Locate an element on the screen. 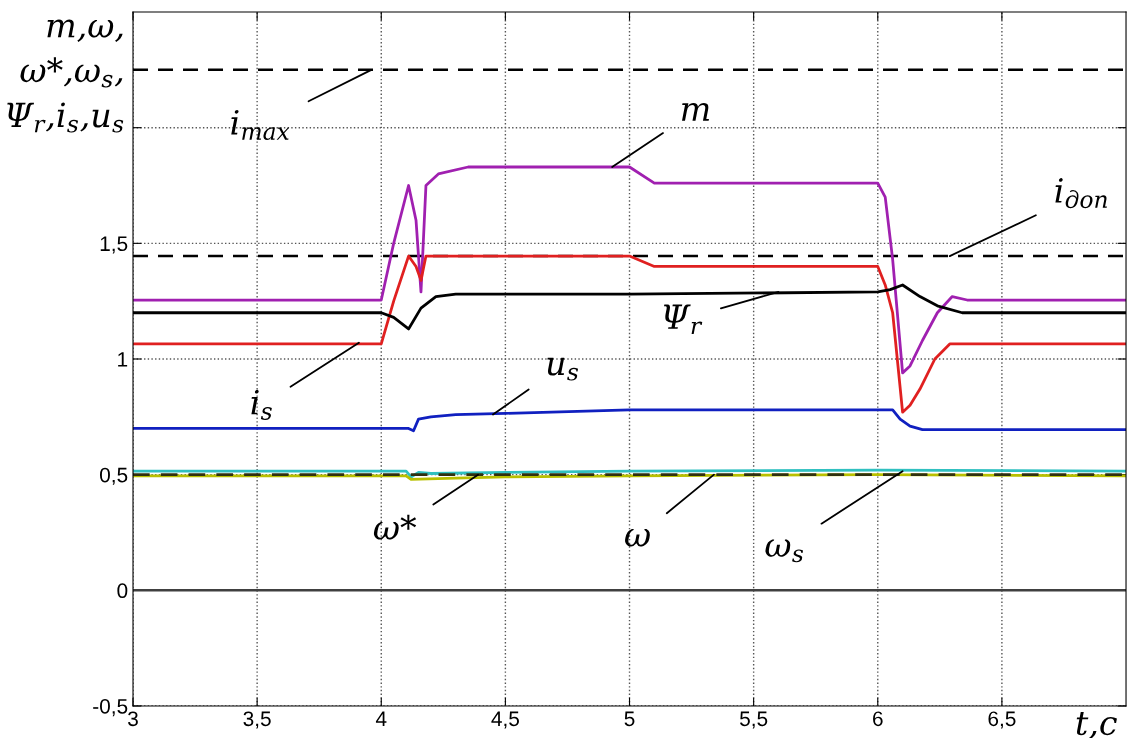  x-tick-label: 5,5 is located at coordinates (754, 720).